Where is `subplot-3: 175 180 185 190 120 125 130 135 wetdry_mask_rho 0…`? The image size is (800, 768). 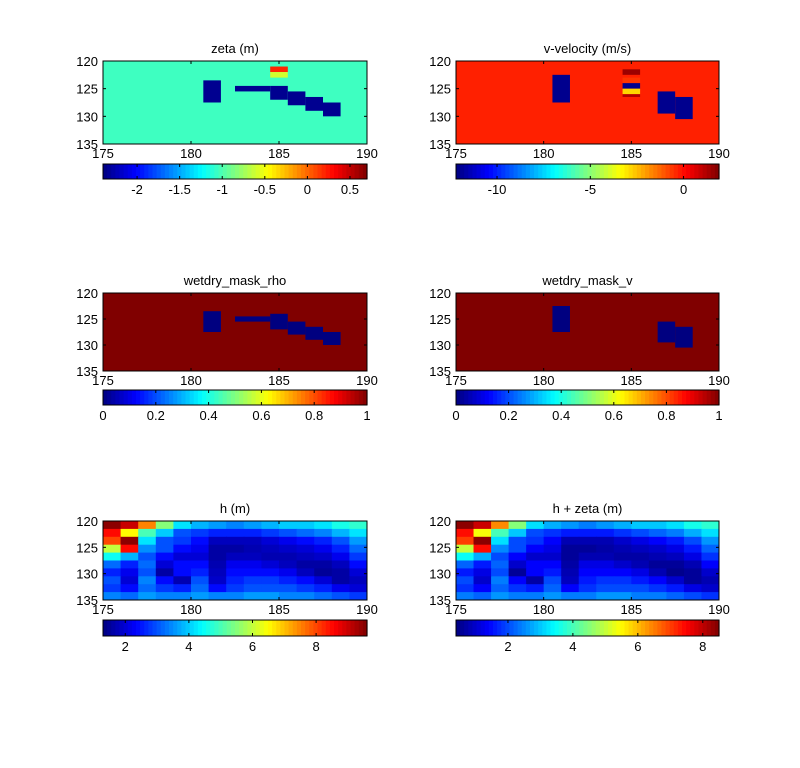
subplot-3: 175 180 185 190 120 125 130 135 wetdry_mask_rho 0… is located at coordinates (227, 348).